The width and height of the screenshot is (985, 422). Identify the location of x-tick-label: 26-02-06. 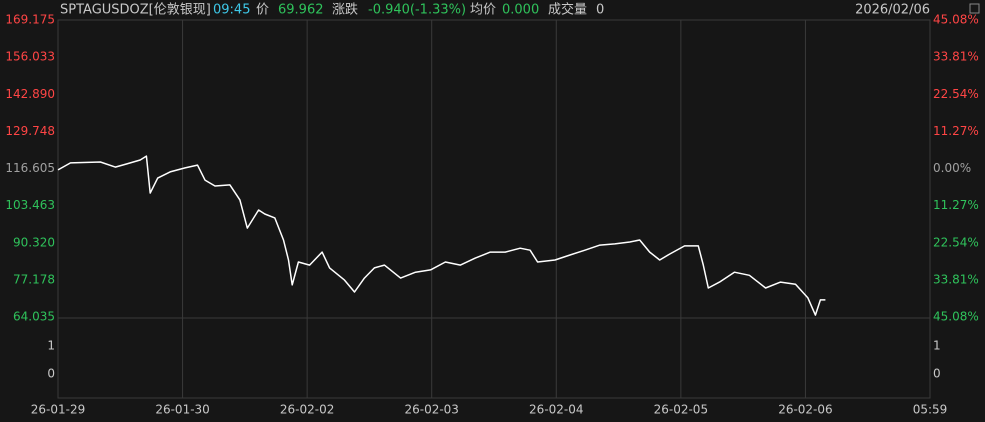
(805, 410).